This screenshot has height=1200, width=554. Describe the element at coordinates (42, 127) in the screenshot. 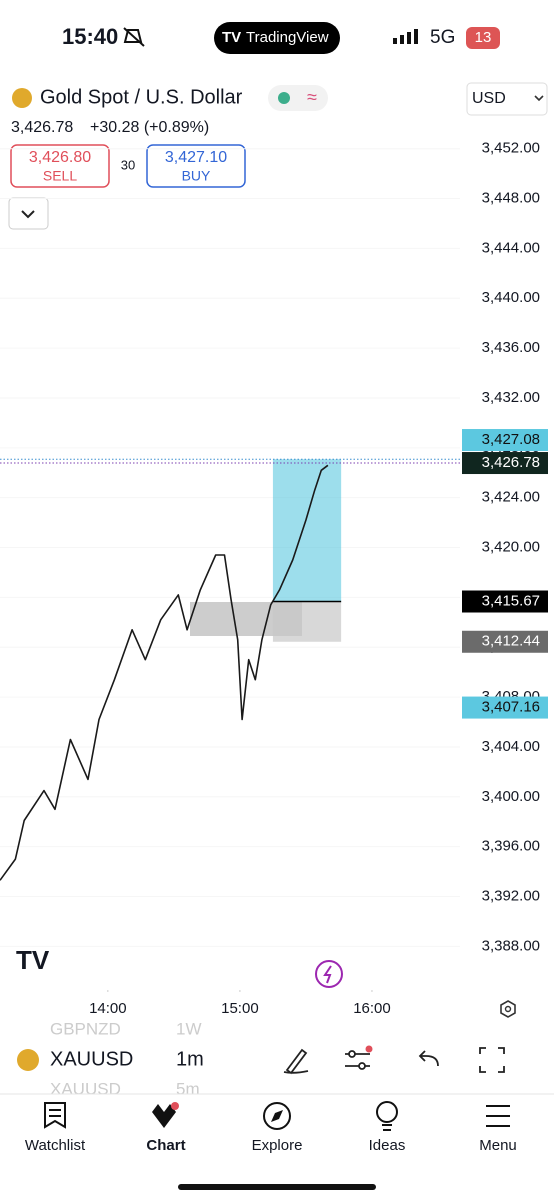

I see `last-price: 3,426.78` at that location.